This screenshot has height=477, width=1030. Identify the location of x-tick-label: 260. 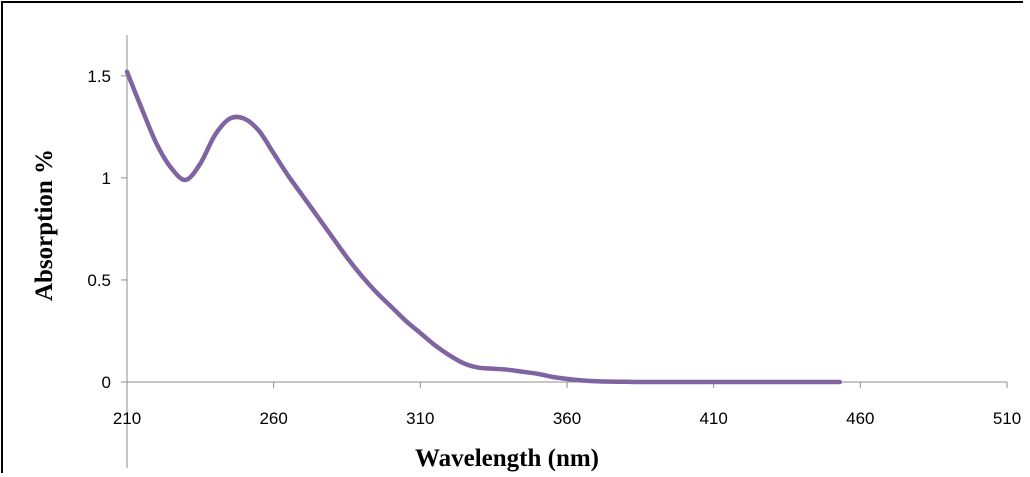
(273, 418).